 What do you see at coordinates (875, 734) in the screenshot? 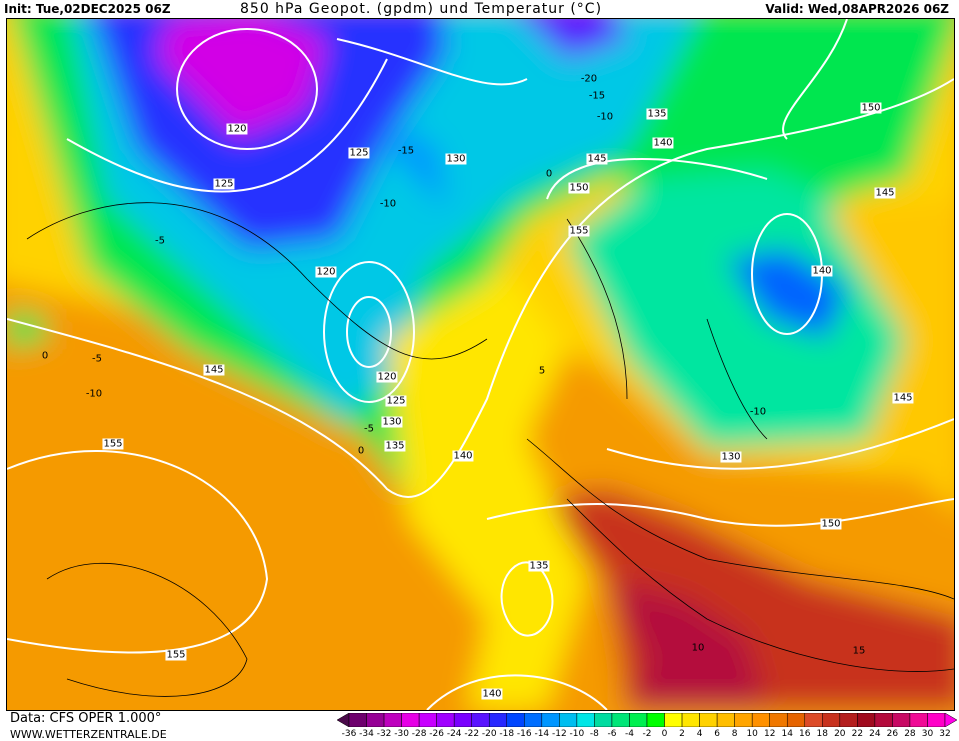
I see `colorbar-tick-label: 24` at bounding box center [875, 734].